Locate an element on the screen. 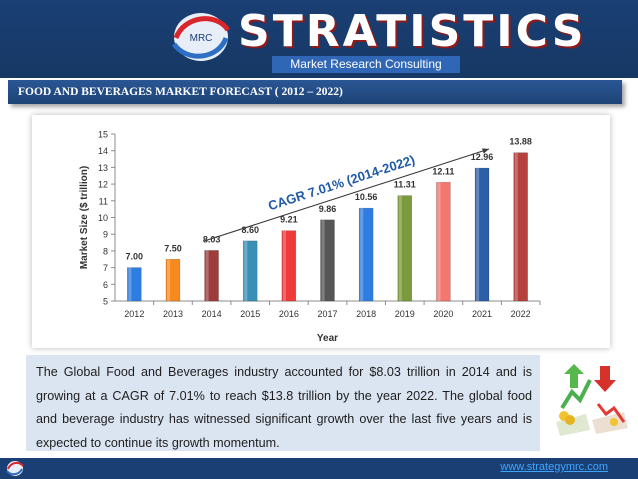  data-label-2013: 7.50 is located at coordinates (173, 248).